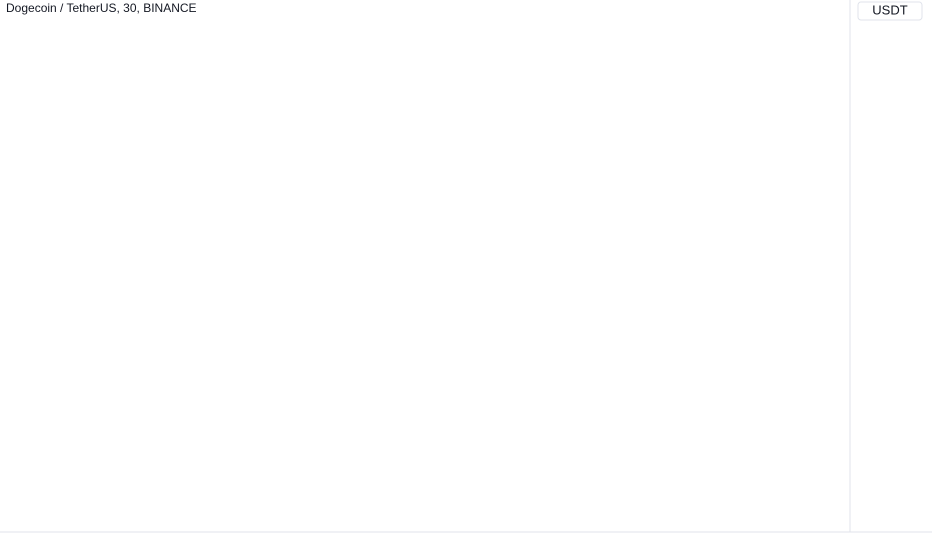  I want to click on chart-title: Dogecoin / TetherUS, 30, BINANCE, so click(101, 8).